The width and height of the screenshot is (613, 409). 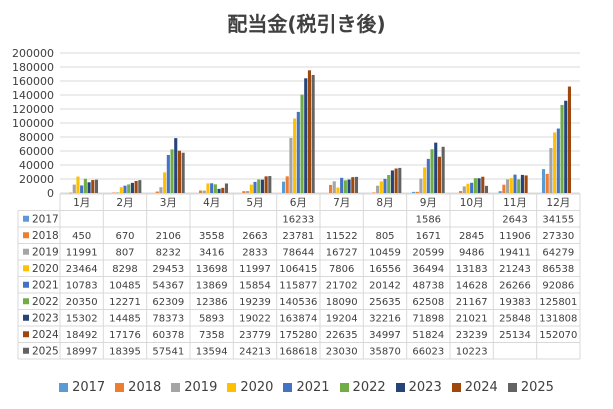 I want to click on data-label: 66023, so click(x=428, y=352).